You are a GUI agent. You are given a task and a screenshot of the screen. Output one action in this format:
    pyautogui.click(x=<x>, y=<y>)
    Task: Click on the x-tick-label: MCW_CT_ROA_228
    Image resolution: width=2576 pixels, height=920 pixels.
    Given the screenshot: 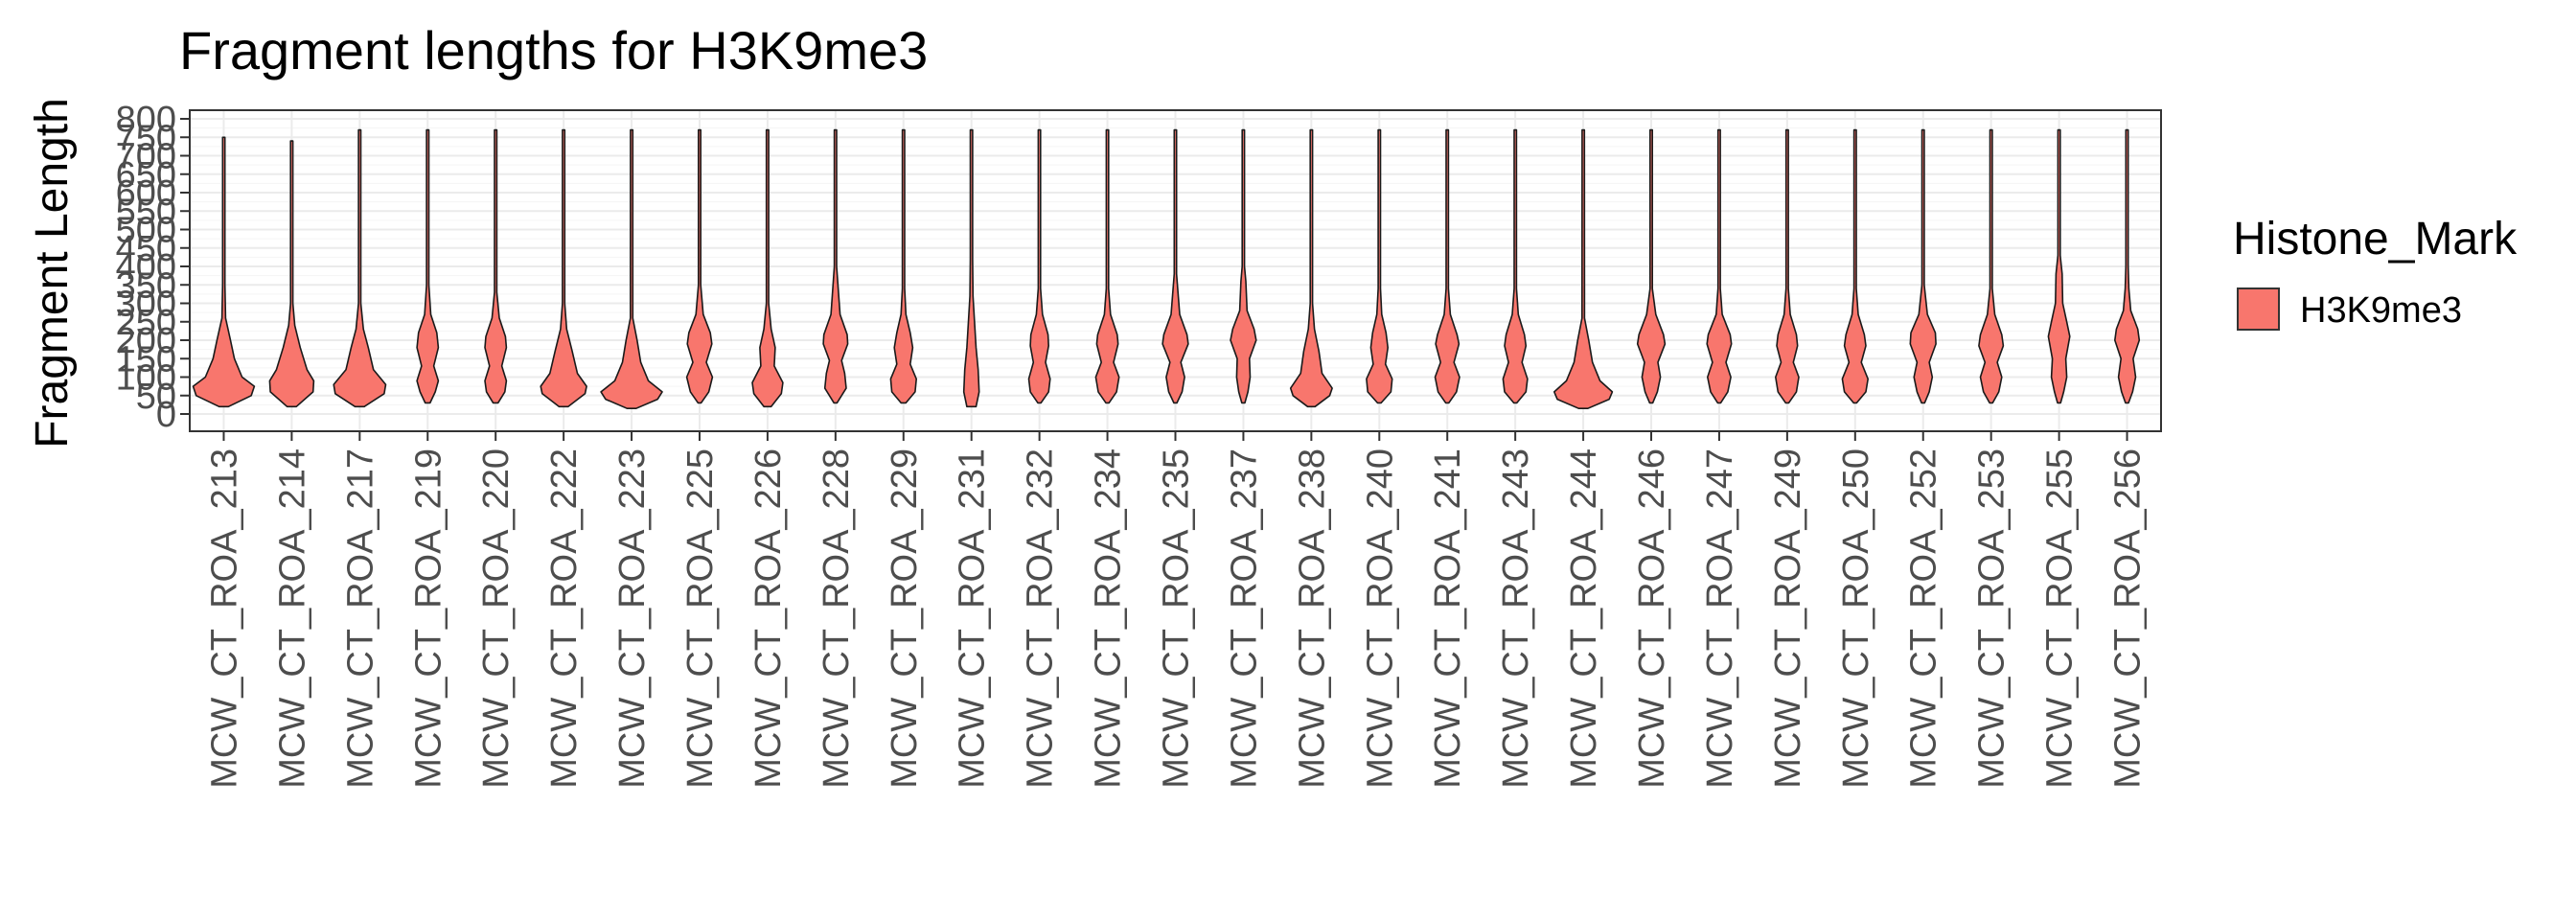 What is the action you would take?
    pyautogui.click(x=836, y=619)
    